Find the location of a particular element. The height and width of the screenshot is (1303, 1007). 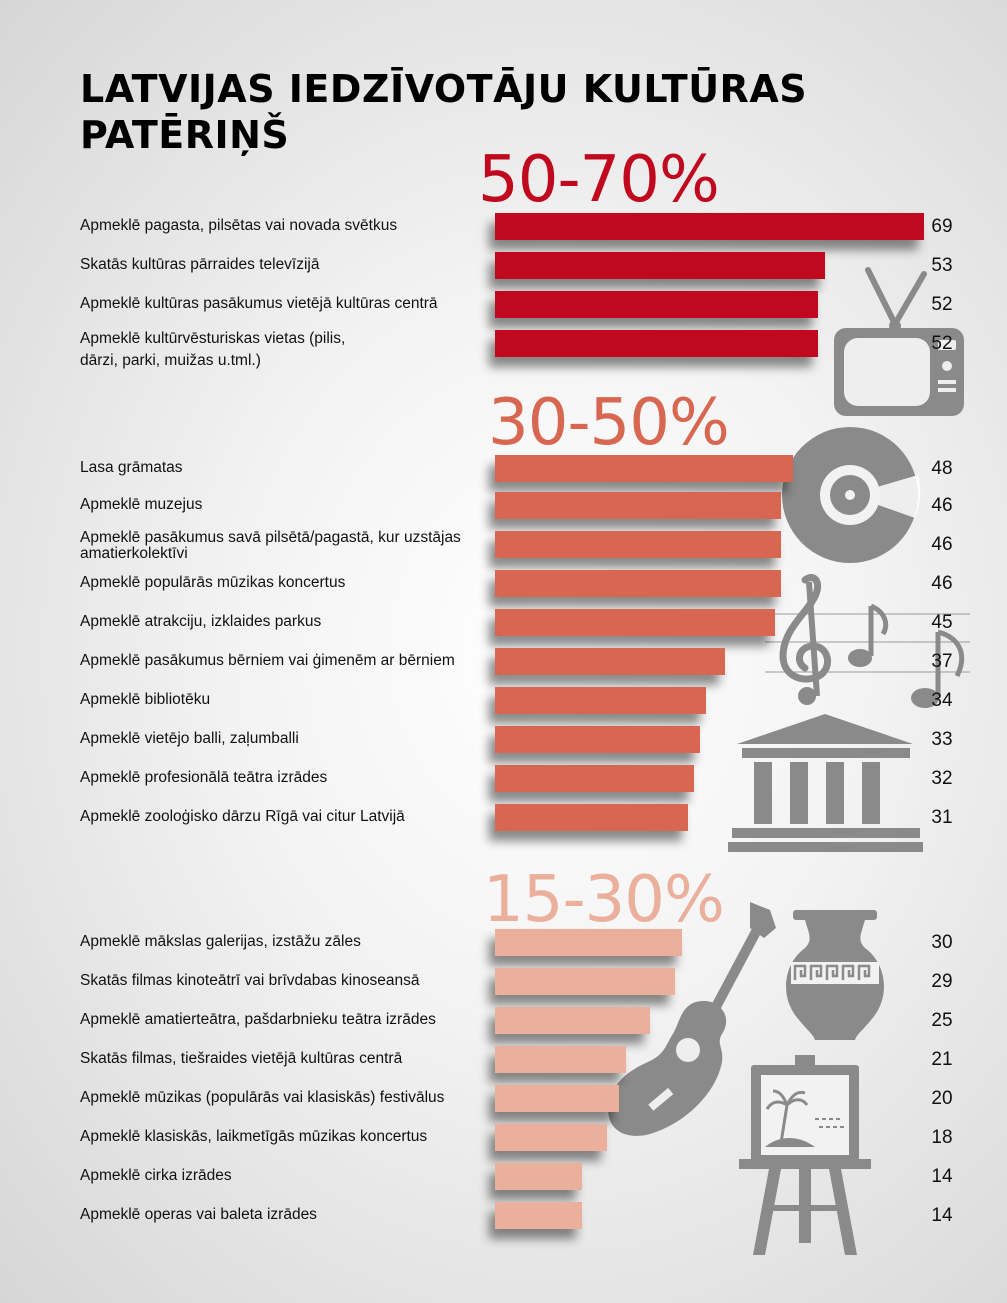

guitar-icon is located at coordinates (692, 1019).